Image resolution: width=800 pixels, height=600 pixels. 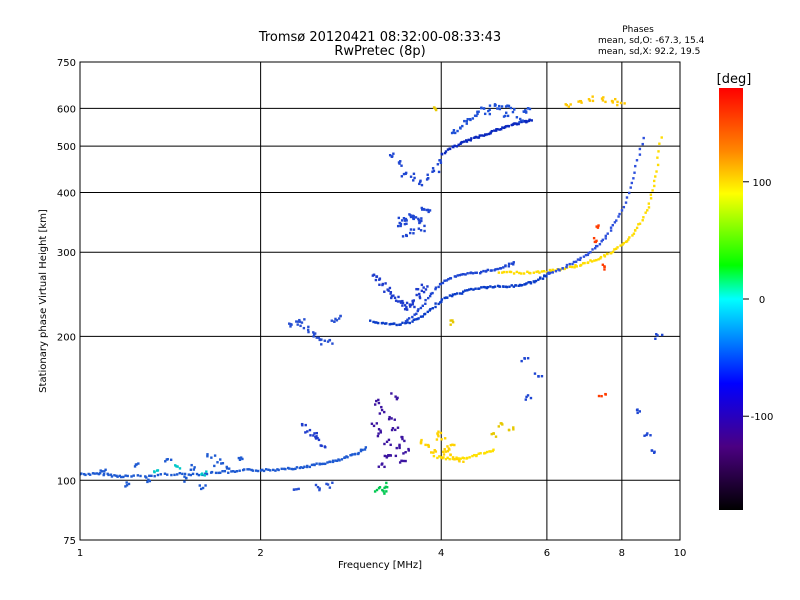 What do you see at coordinates (66, 147) in the screenshot?
I see `y-tick-label: 500` at bounding box center [66, 147].